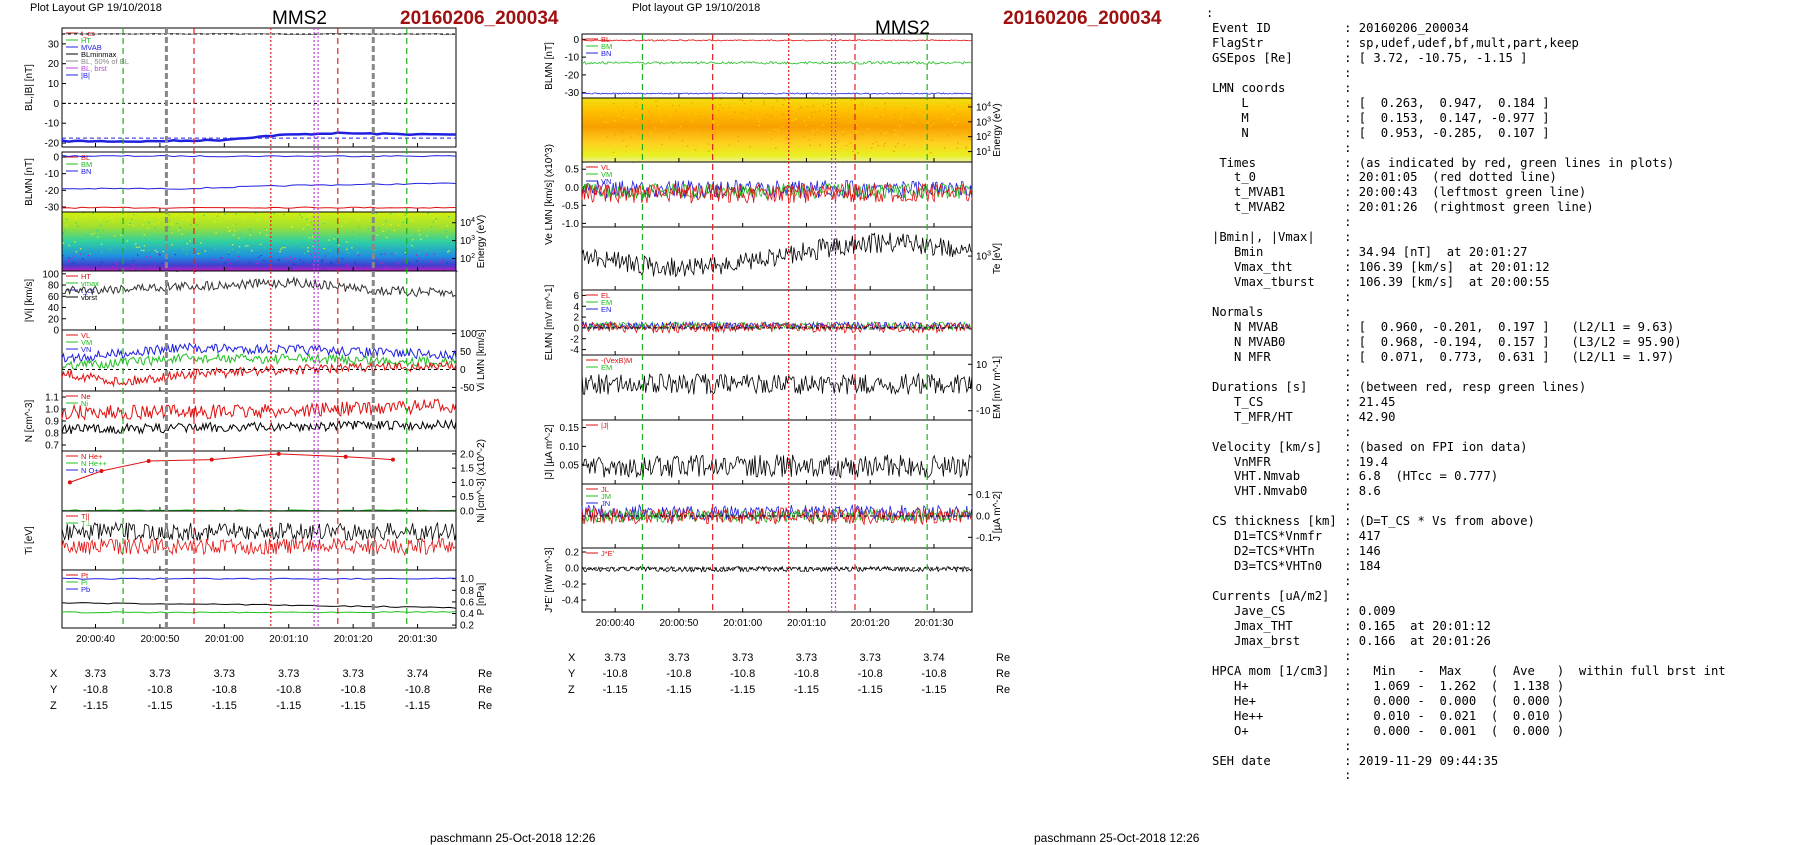 This screenshot has width=1804, height=845. What do you see at coordinates (1278, 117) in the screenshot?
I see `summary-key: M` at bounding box center [1278, 117].